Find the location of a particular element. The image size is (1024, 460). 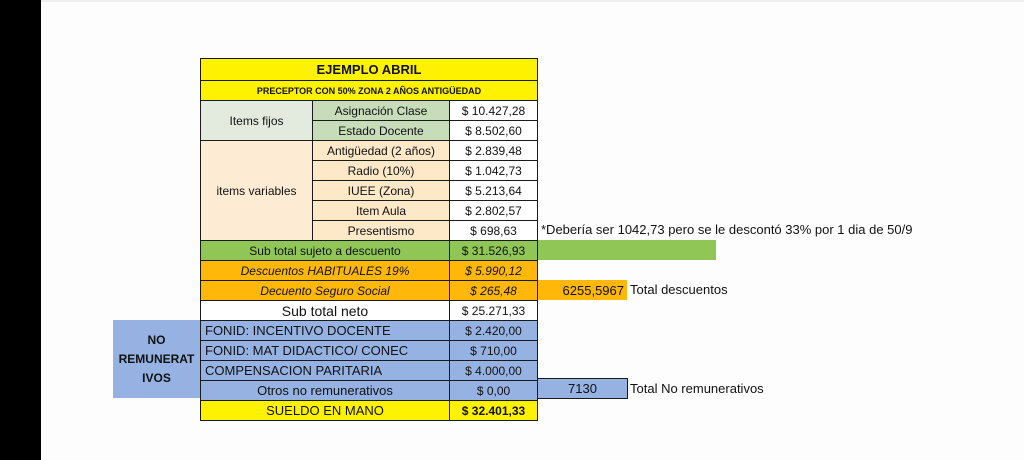

top-divider is located at coordinates (532, 1).